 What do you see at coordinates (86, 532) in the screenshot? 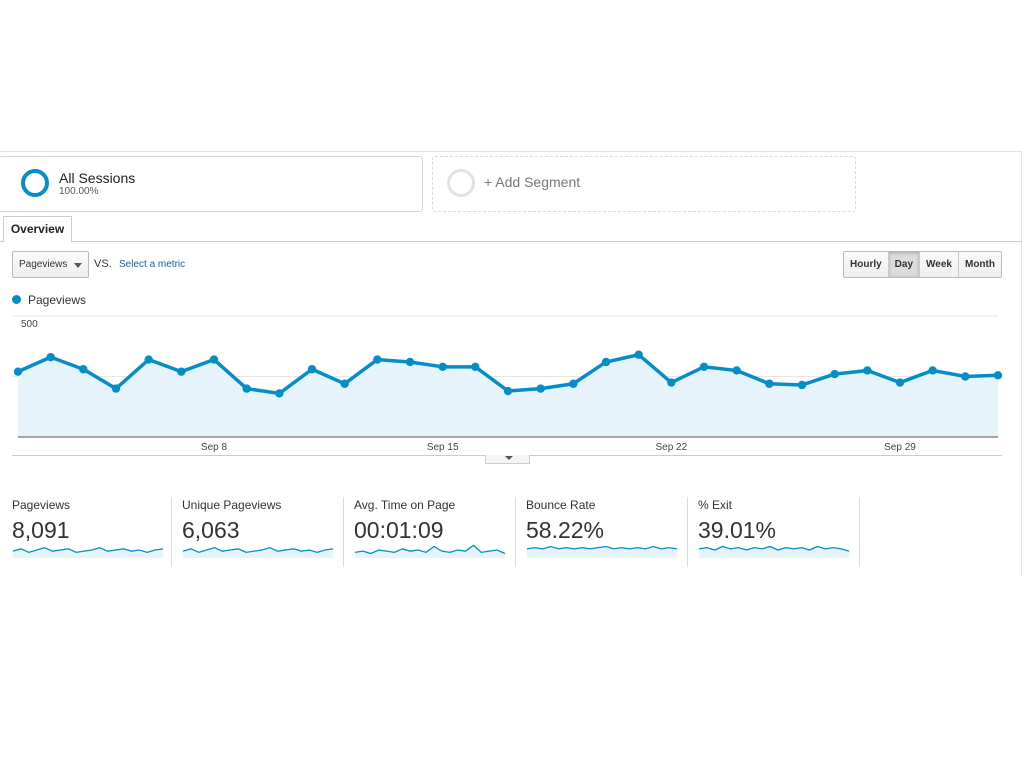
I see `scorecard-pageviews: Pageviews 8,091` at bounding box center [86, 532].